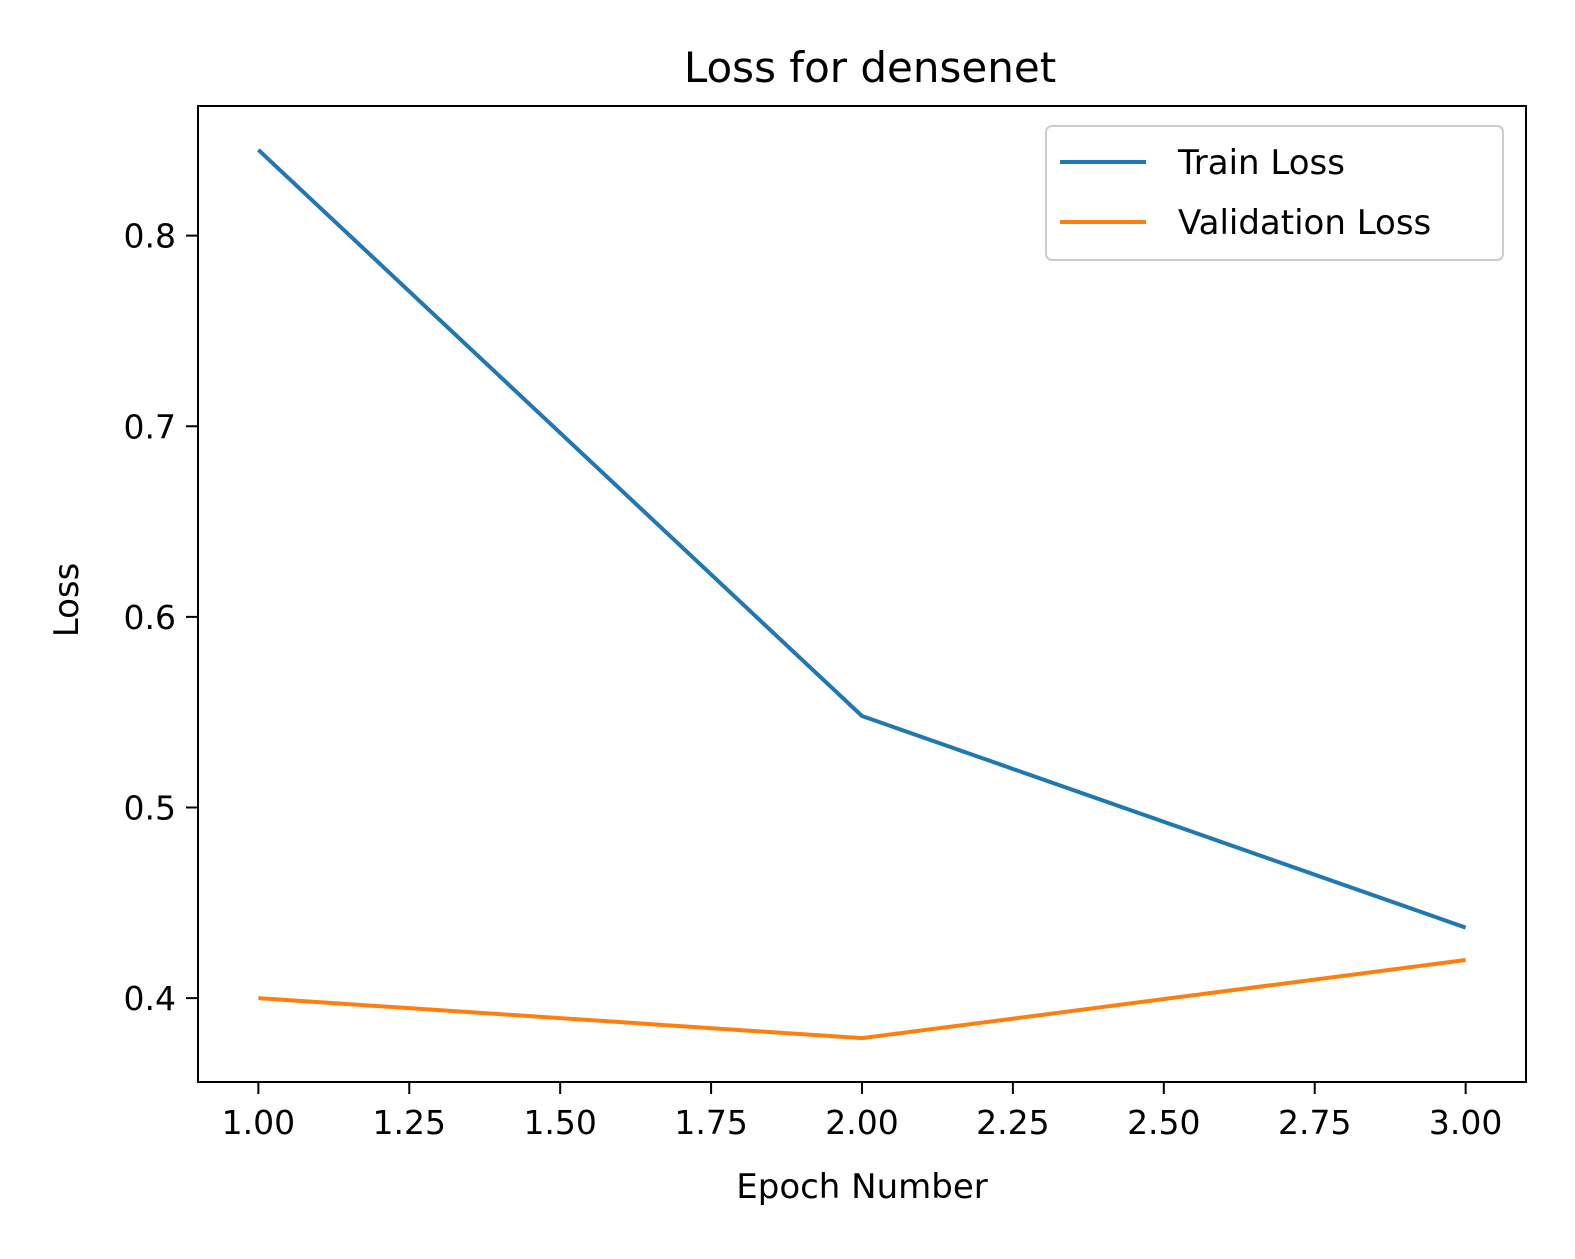 The image size is (1575, 1259). What do you see at coordinates (870, 67) in the screenshot?
I see `chart-title: Loss for densenet` at bounding box center [870, 67].